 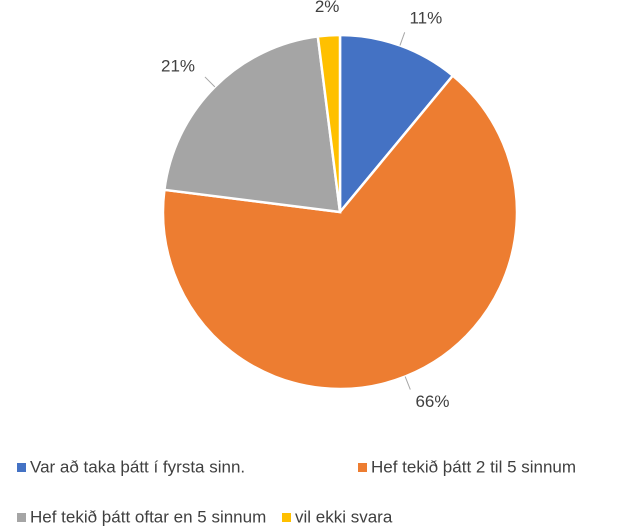 What do you see at coordinates (344, 516) in the screenshot?
I see `legend-label: vil ekki svara` at bounding box center [344, 516].